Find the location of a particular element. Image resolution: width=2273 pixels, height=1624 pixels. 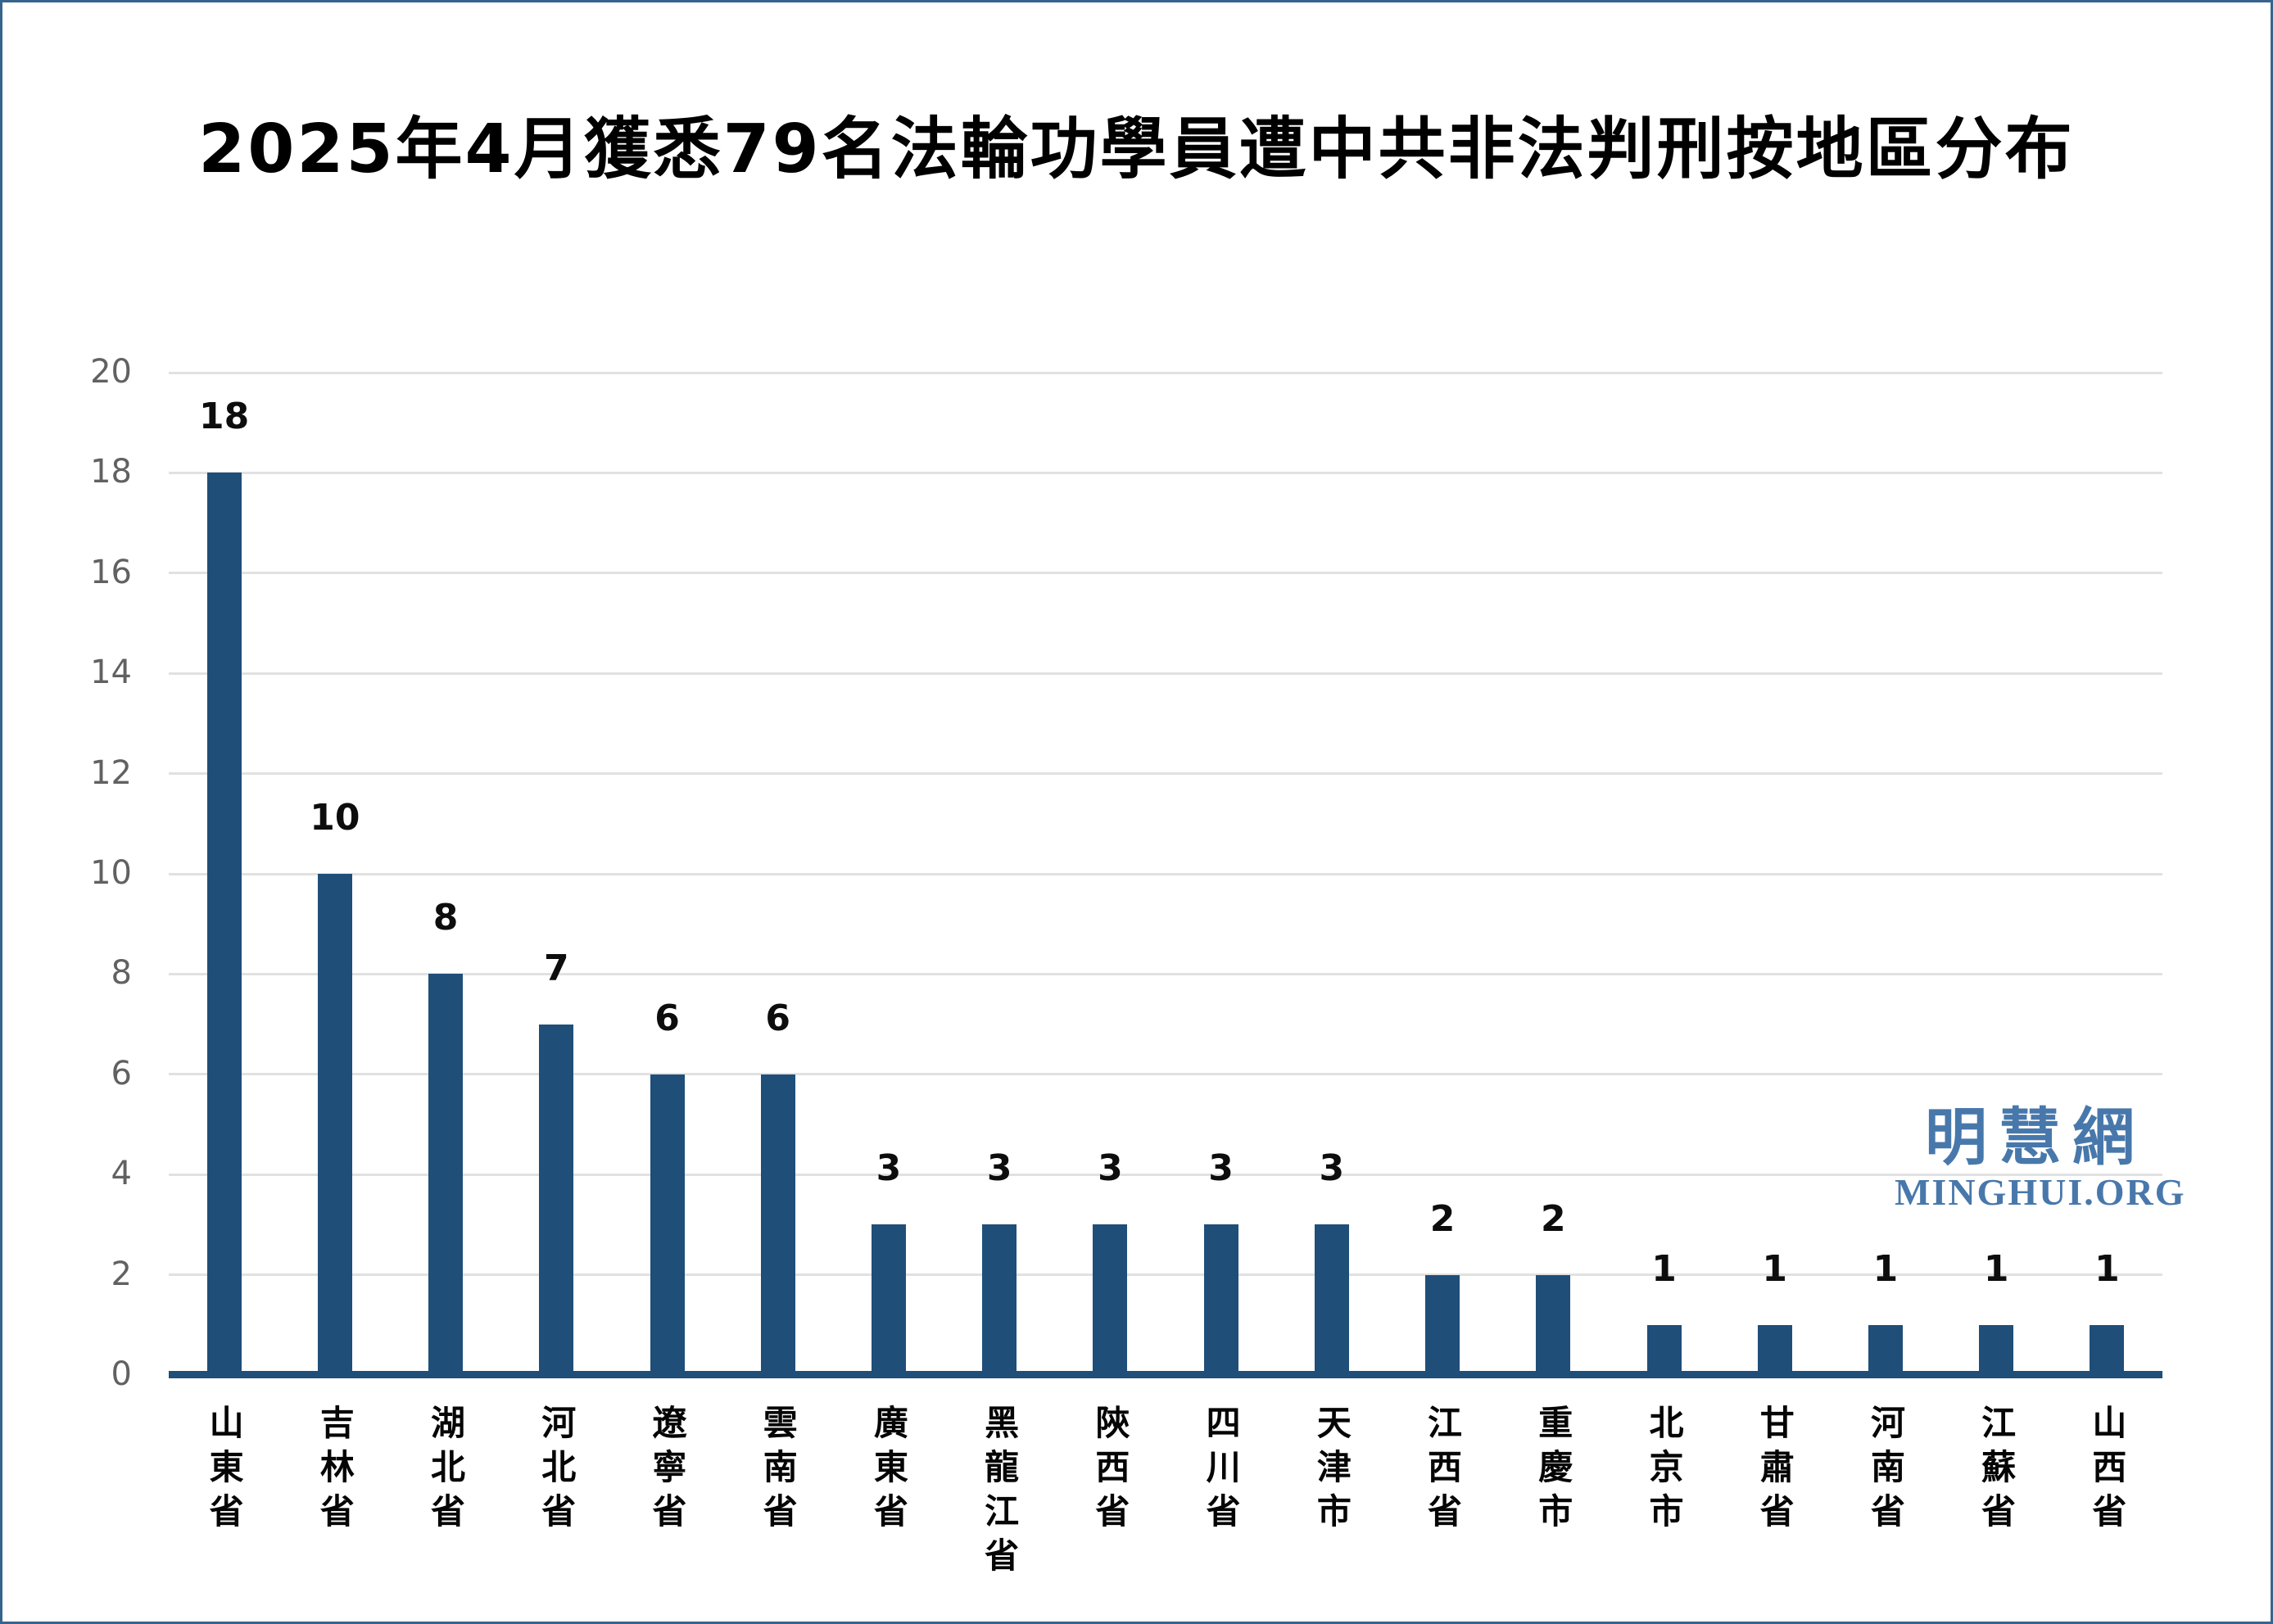

x-tick-label: 黑龍江省 is located at coordinates (999, 1493).